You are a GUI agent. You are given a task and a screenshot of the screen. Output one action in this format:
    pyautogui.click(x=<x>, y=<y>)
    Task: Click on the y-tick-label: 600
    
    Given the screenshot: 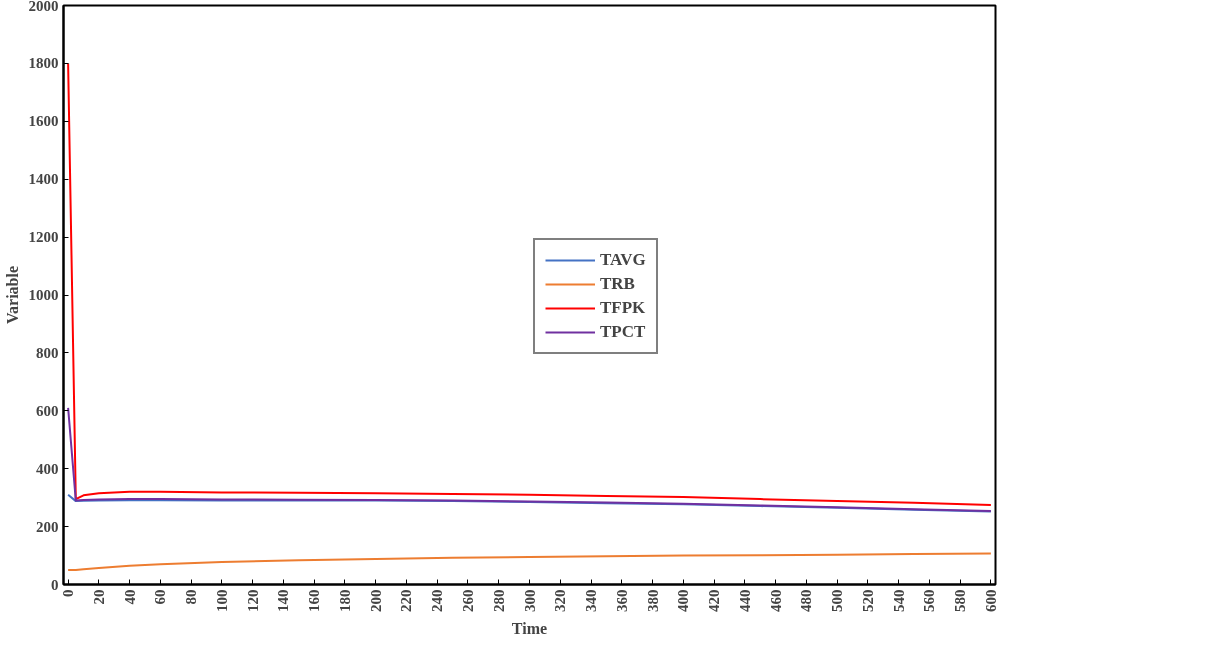 What is the action you would take?
    pyautogui.click(x=47, y=410)
    